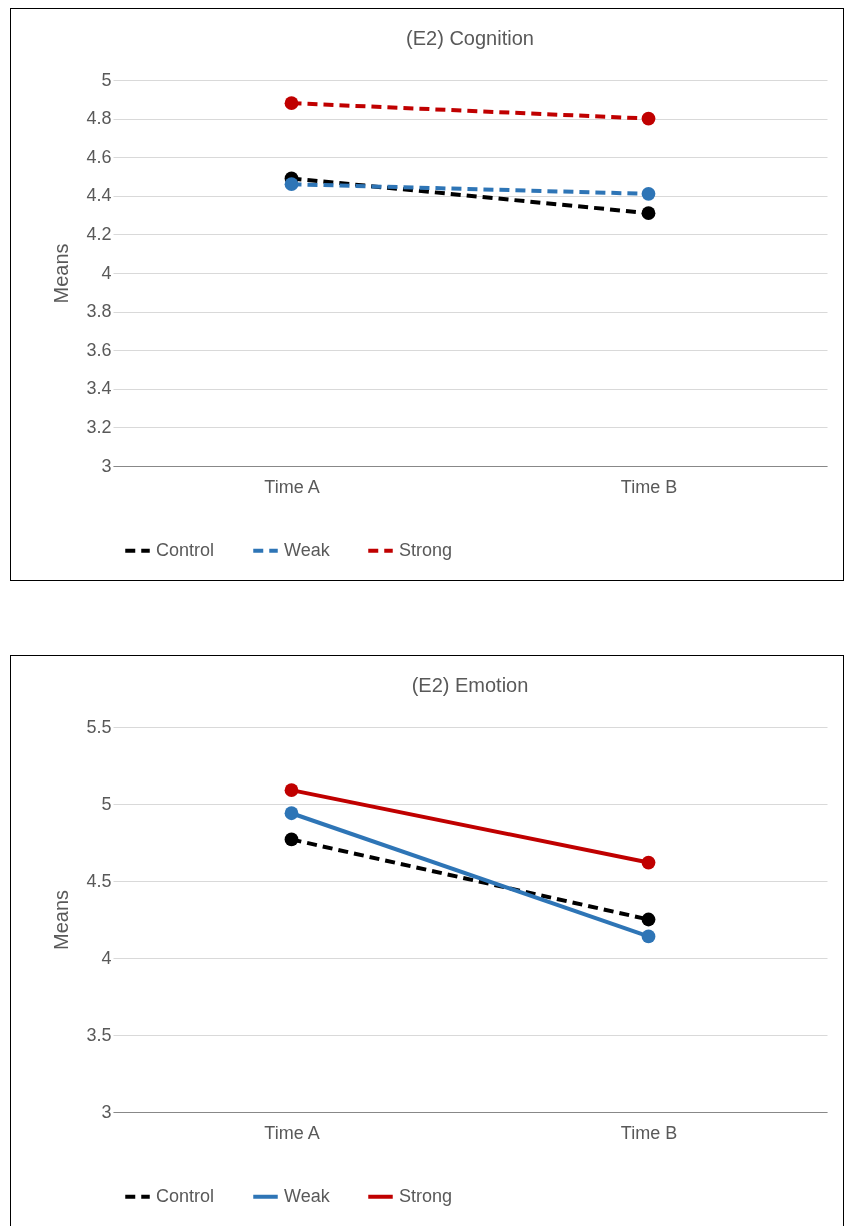 The width and height of the screenshot is (844, 1226). Describe the element at coordinates (470, 38) in the screenshot. I see `chart-title: (E2) Cognition` at that location.